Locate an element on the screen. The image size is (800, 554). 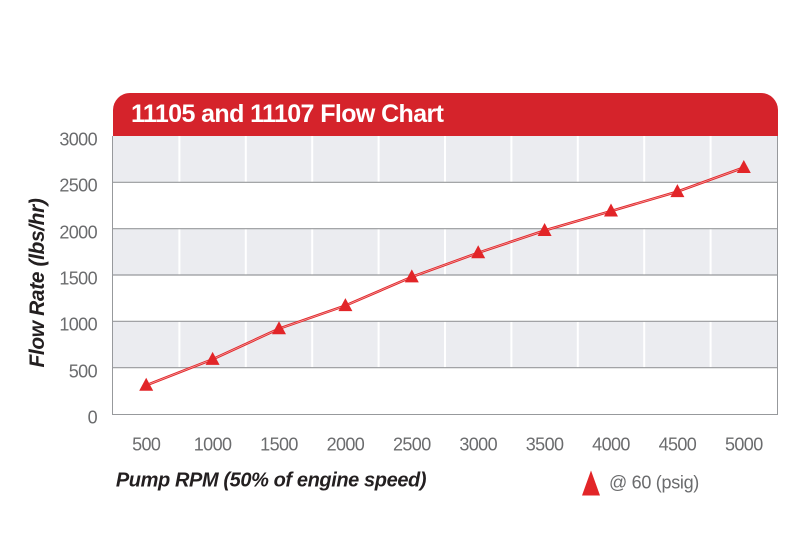
x-axis-label: Pump RPM (50% of engine speed) is located at coordinates (271, 480).